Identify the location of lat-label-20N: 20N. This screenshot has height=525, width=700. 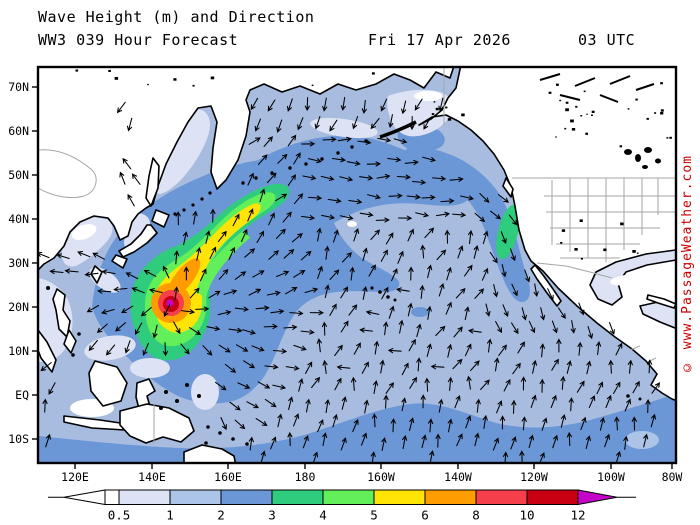
(18, 307).